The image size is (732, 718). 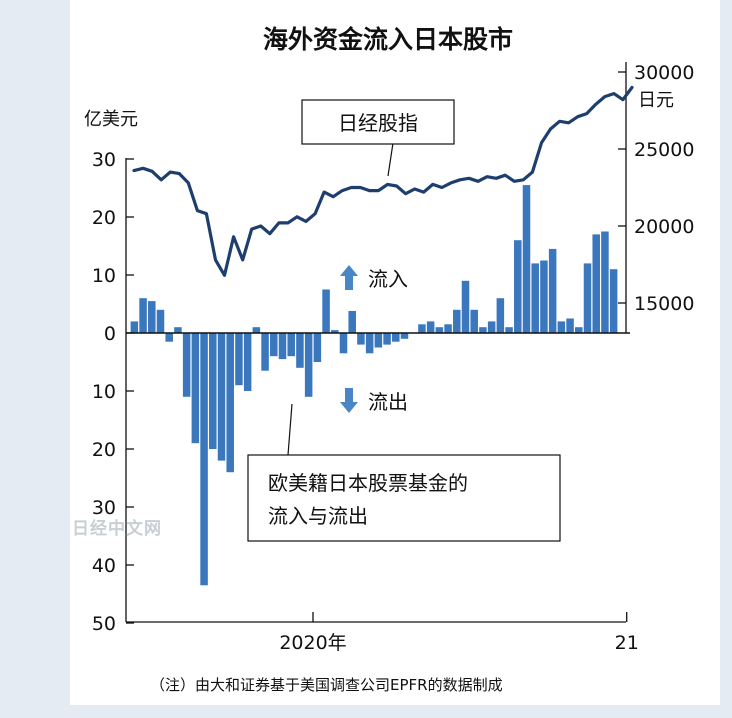 What do you see at coordinates (104, 566) in the screenshot?
I see `left-tick-label: 40` at bounding box center [104, 566].